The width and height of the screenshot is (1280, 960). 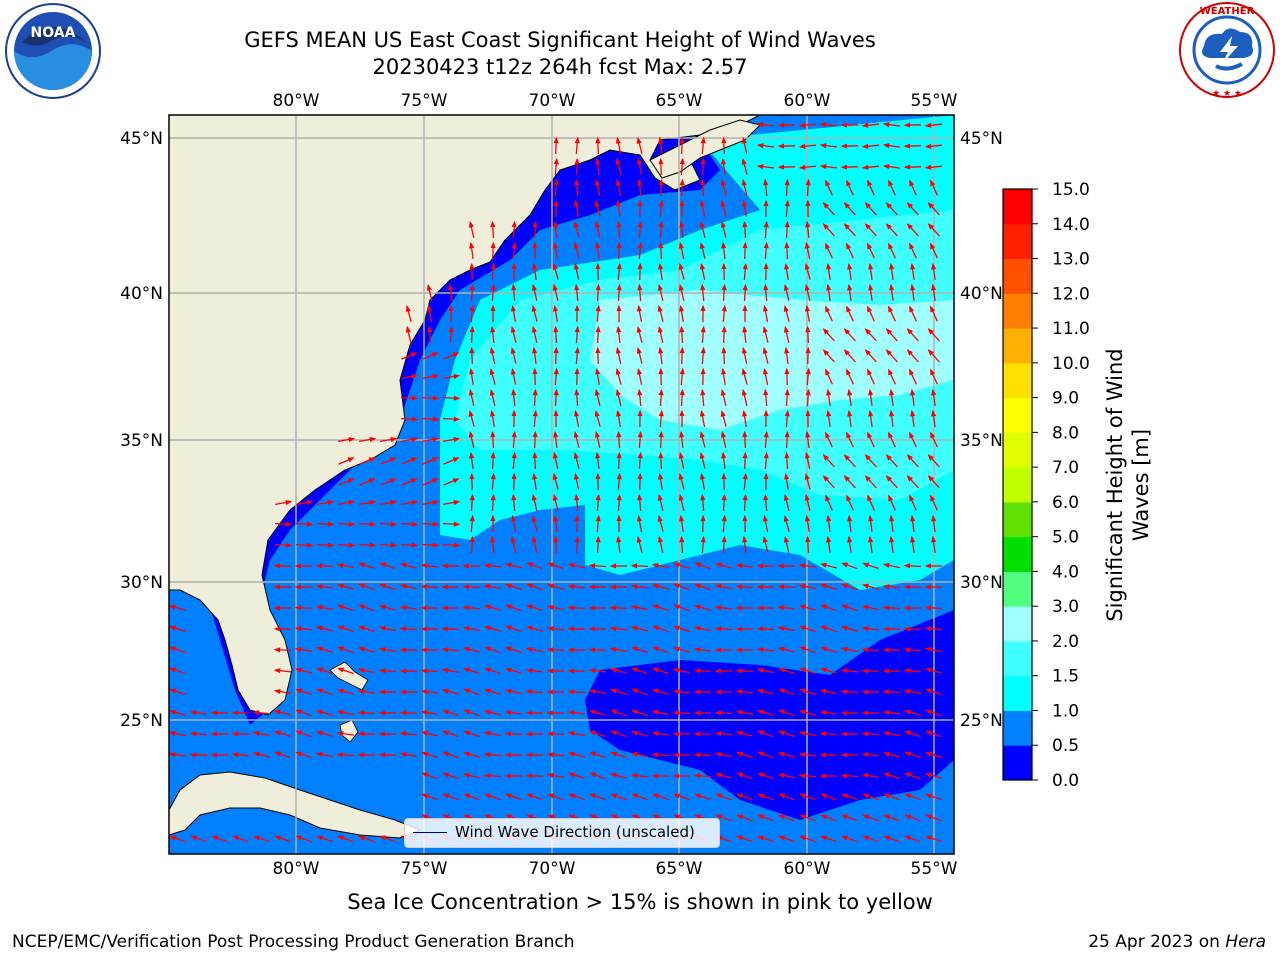 What do you see at coordinates (552, 101) in the screenshot?
I see `lon-label-top-70w: 70°W` at bounding box center [552, 101].